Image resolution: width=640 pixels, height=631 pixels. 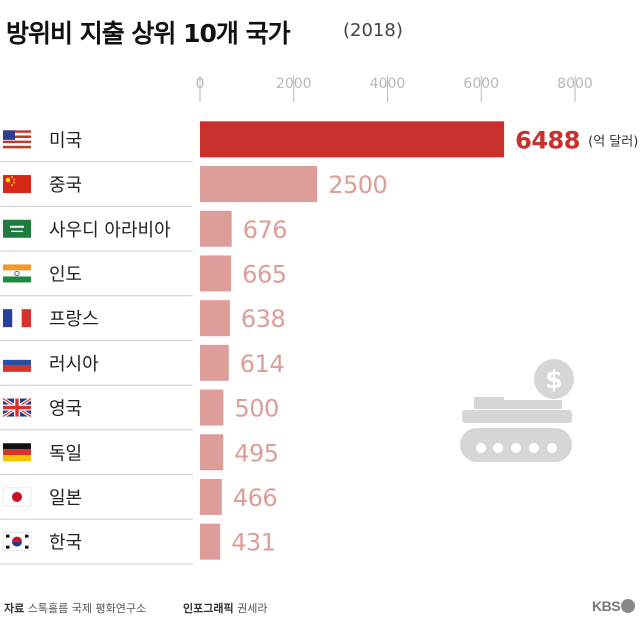 What do you see at coordinates (253, 543) in the screenshot?
I see `value-label: 431` at bounding box center [253, 543].